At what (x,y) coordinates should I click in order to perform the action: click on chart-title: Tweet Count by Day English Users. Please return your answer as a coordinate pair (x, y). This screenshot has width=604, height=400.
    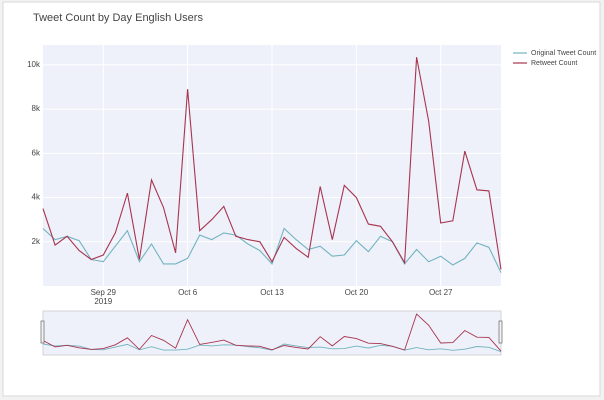
    Looking at the image, I should click on (118, 18).